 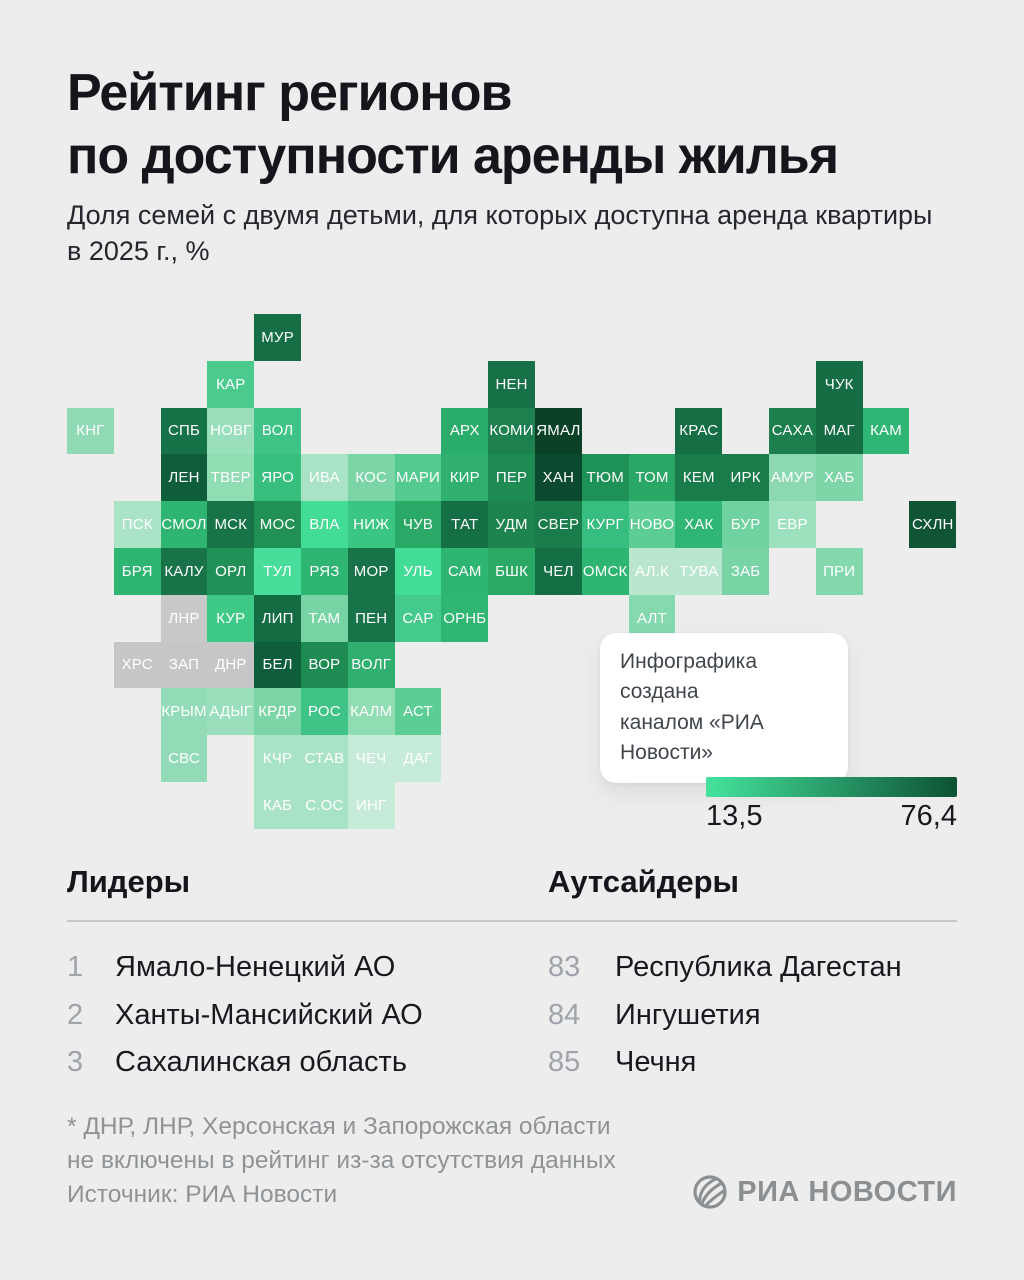 What do you see at coordinates (371, 712) in the screenshot?
I see `region-tile-КАЛМ: КАЛМ` at bounding box center [371, 712].